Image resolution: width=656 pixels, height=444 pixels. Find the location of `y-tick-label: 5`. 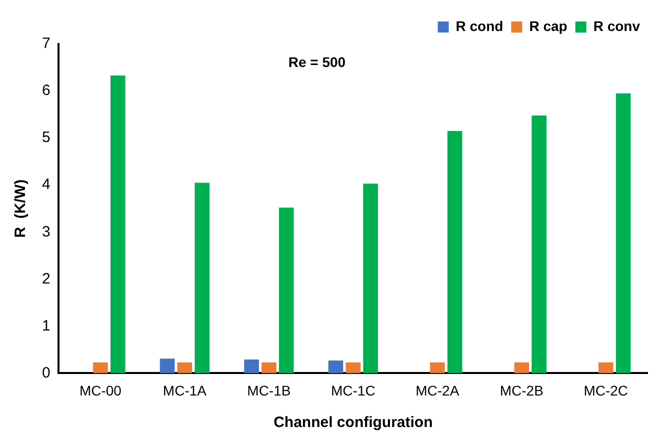

y-tick-label: 5 is located at coordinates (46, 137).